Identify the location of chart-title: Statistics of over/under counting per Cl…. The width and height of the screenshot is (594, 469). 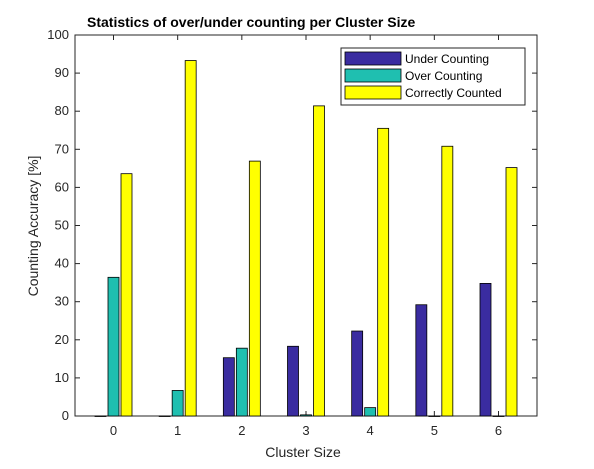
(251, 22).